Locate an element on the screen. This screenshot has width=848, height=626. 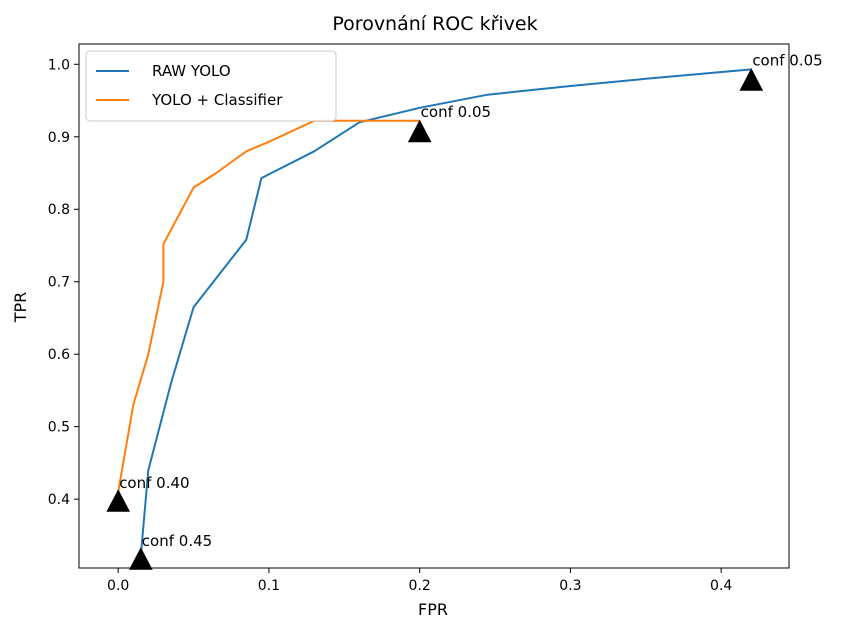
x-tick-label: 0.2 is located at coordinates (420, 586).